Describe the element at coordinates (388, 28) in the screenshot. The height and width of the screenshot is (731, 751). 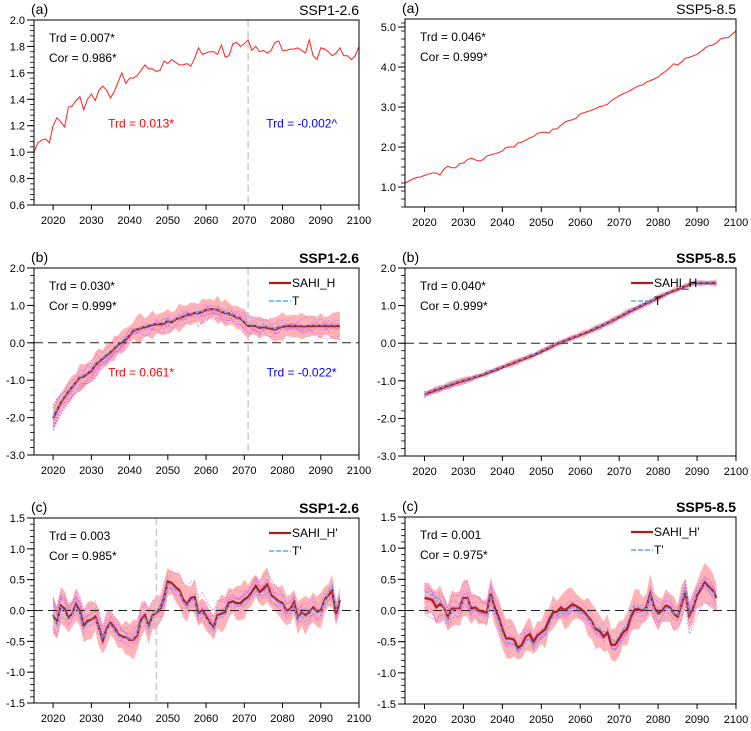
I see `y-tick-label: 5.0` at that location.